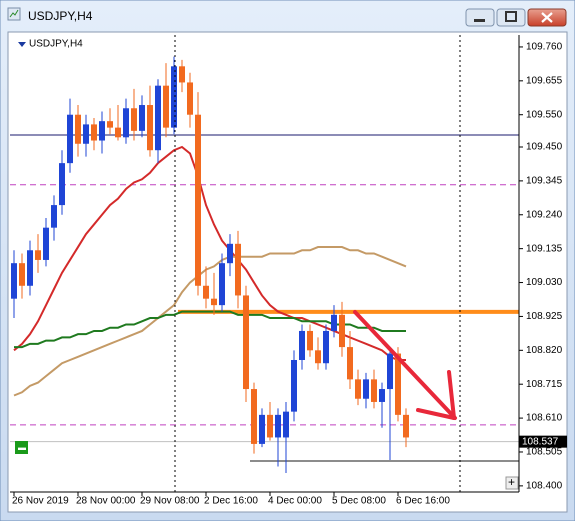 The image size is (575, 521). What do you see at coordinates (405, 365) in the screenshot?
I see `drawn-arrow` at bounding box center [405, 365].